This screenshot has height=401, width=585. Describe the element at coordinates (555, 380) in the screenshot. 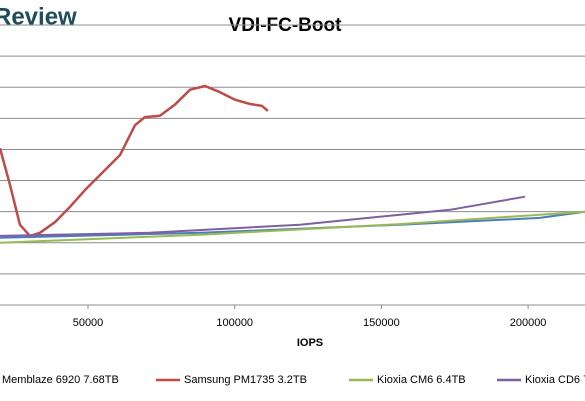

I see `legend-label: Kioxia CD6 7.68TB` at that location.